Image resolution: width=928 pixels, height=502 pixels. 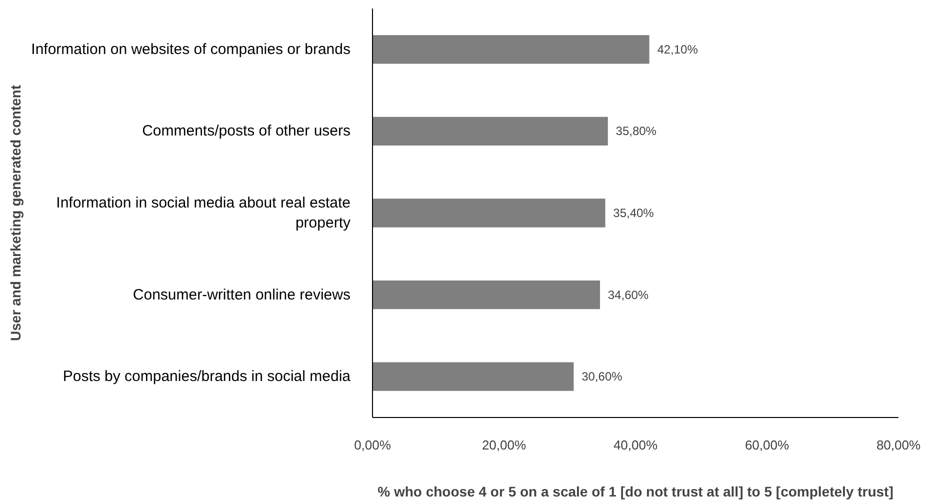 I want to click on y-tick-label: Information on websites of companies or brands, so click(x=191, y=49).